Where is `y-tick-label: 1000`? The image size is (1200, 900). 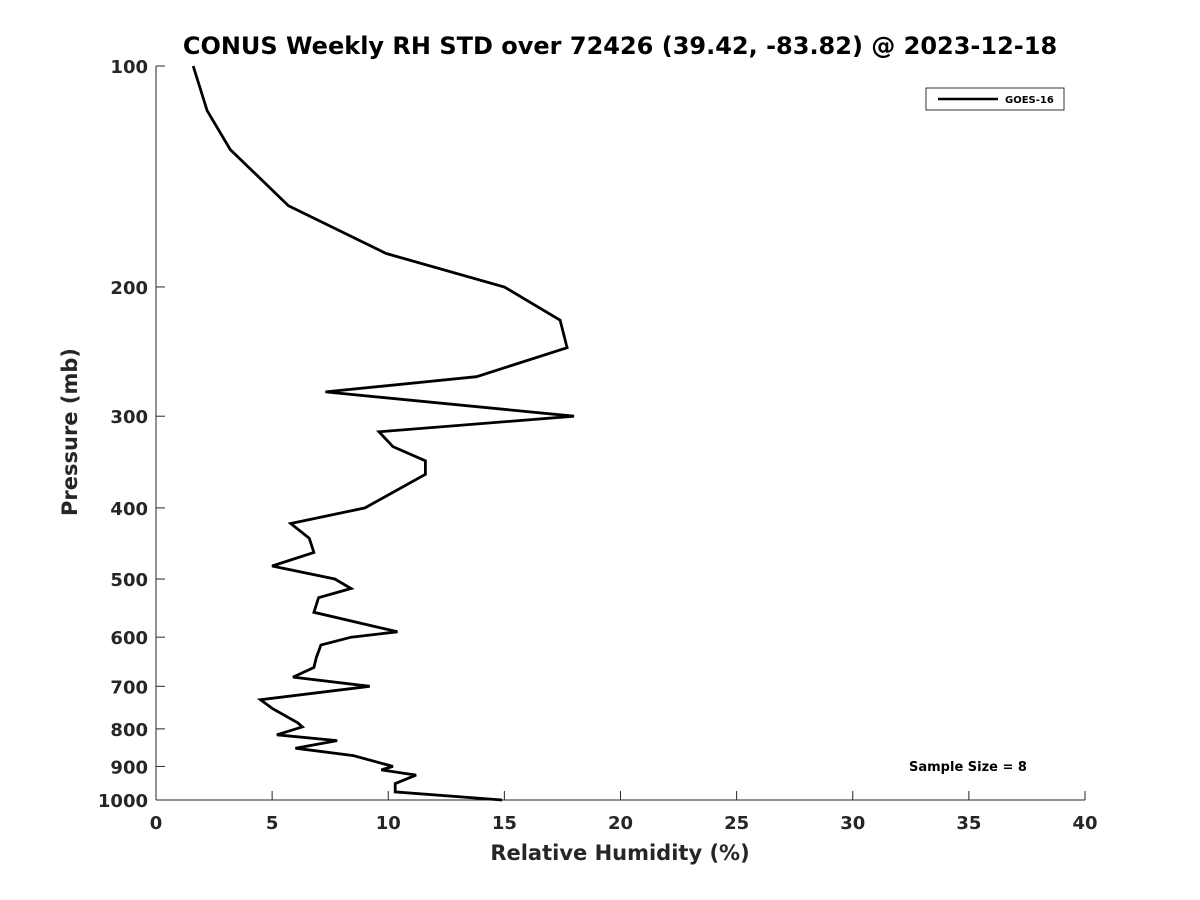 y-tick-label: 1000 is located at coordinates (123, 801).